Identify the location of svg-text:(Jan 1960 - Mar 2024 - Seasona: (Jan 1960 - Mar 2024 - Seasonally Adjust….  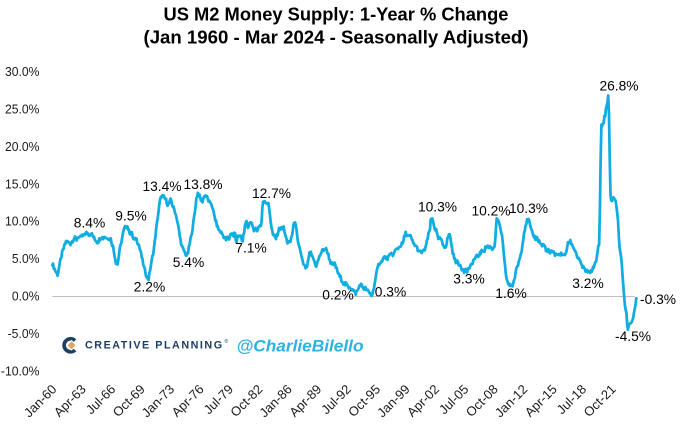
(336, 37).